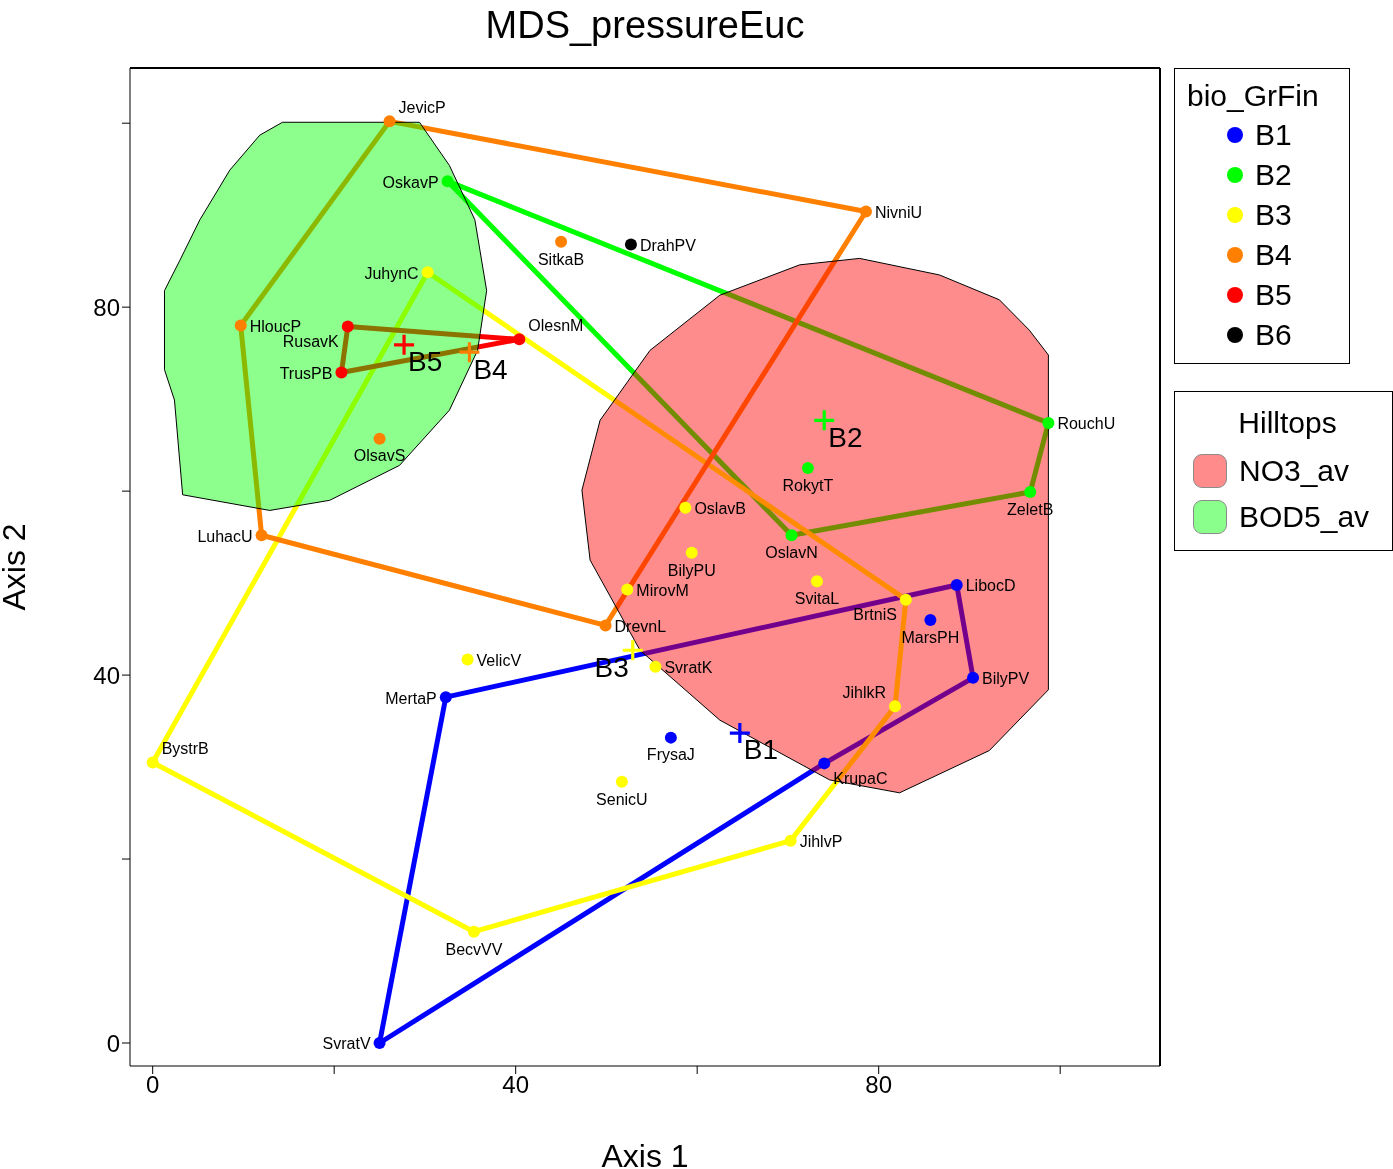  I want to click on data-label: FrysaJ, so click(670, 755).